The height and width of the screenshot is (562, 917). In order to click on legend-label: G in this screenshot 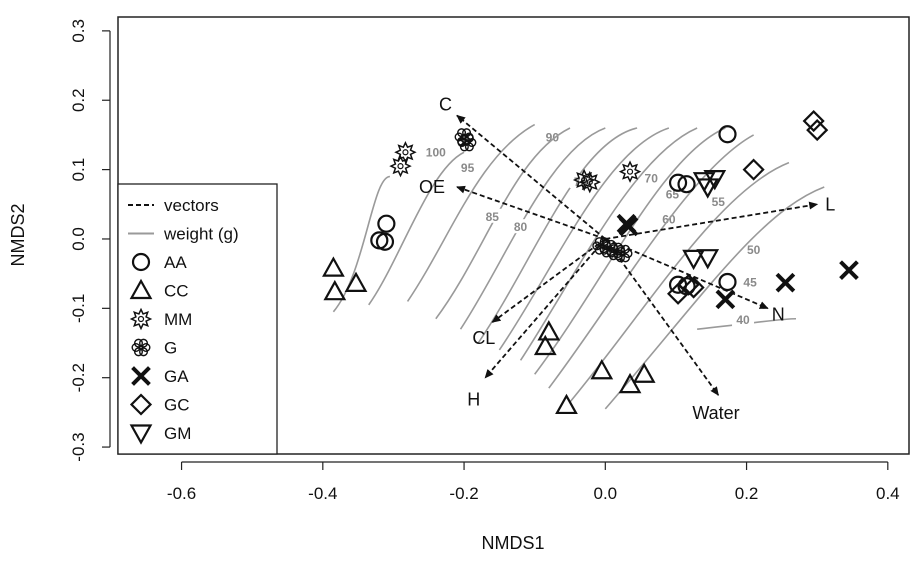, I will do `click(170, 348)`.